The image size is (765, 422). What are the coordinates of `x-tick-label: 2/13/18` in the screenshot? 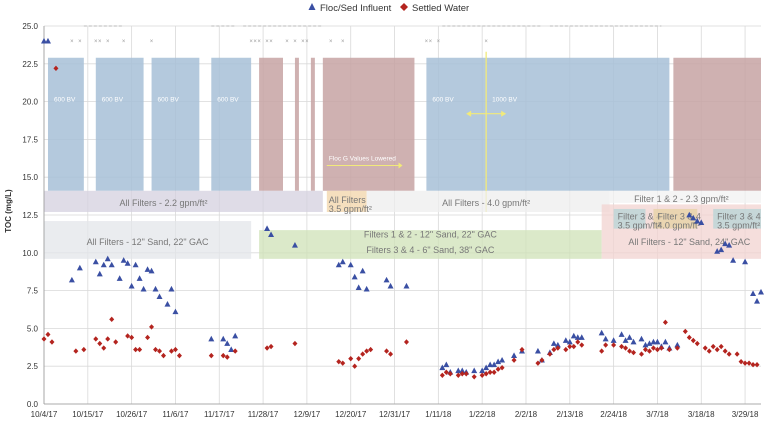 It's located at (569, 414).